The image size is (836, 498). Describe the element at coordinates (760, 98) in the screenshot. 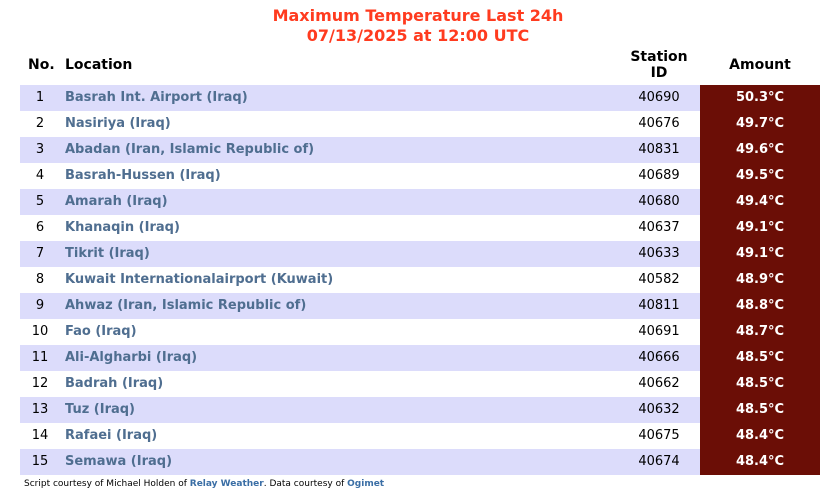

I see `row-amount: 50.3°C` at that location.